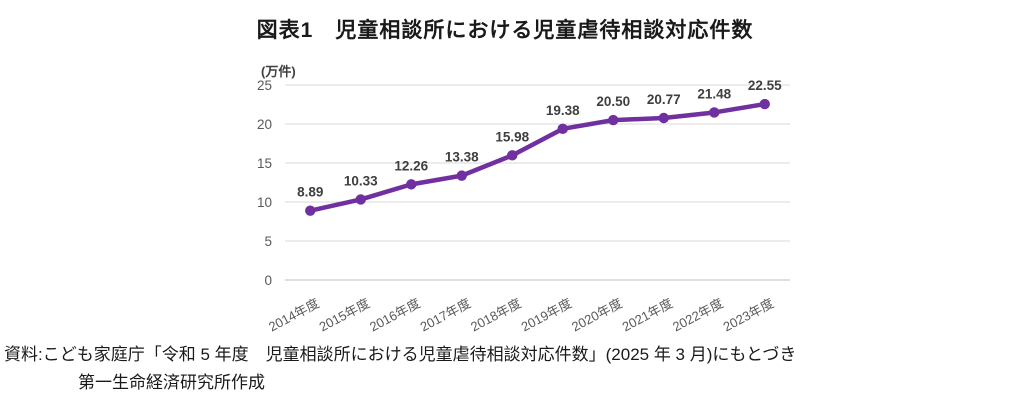 Image resolution: width=1010 pixels, height=414 pixels. Describe the element at coordinates (505, 30) in the screenshot. I see `chart-title: 図表1 児童相談所における児童虐待相談対応件数` at that location.